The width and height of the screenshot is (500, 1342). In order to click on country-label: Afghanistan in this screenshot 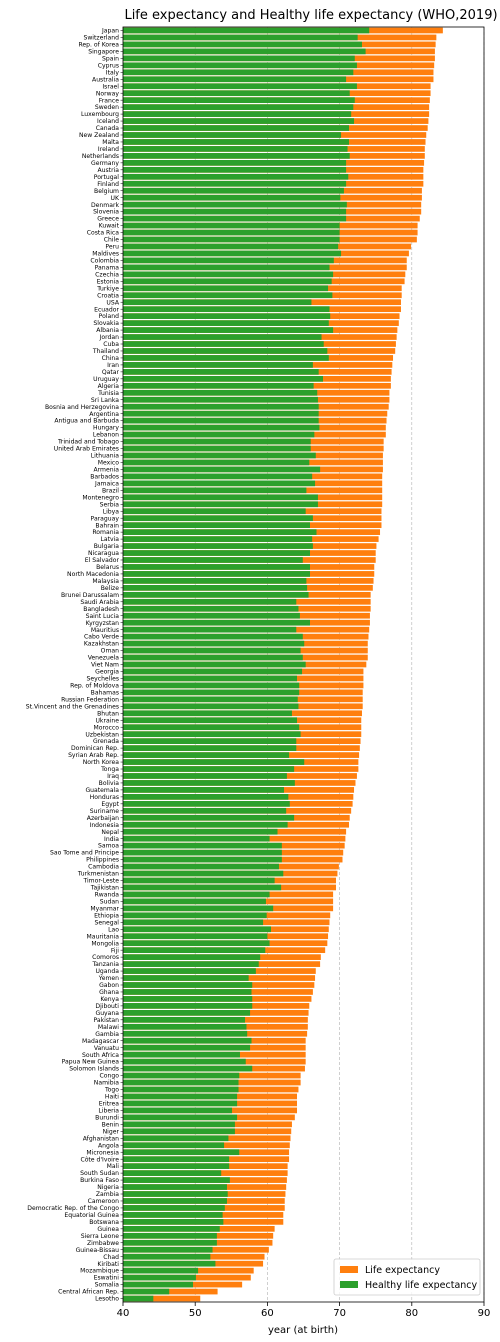, I will do `click(101, 1138)`.